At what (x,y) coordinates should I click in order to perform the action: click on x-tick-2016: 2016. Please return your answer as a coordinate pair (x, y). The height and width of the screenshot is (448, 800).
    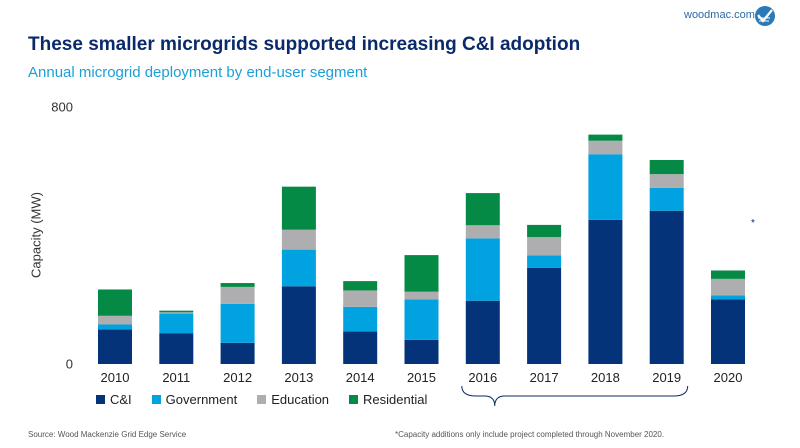
    Looking at the image, I should click on (483, 377).